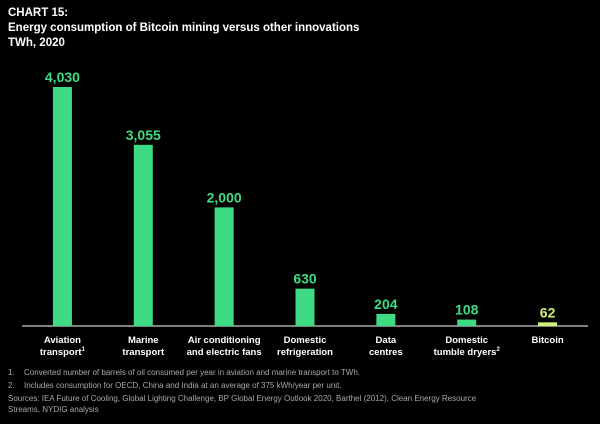 The height and width of the screenshot is (424, 600). What do you see at coordinates (547, 340) in the screenshot?
I see `category-label-6: Bitcoin` at bounding box center [547, 340].